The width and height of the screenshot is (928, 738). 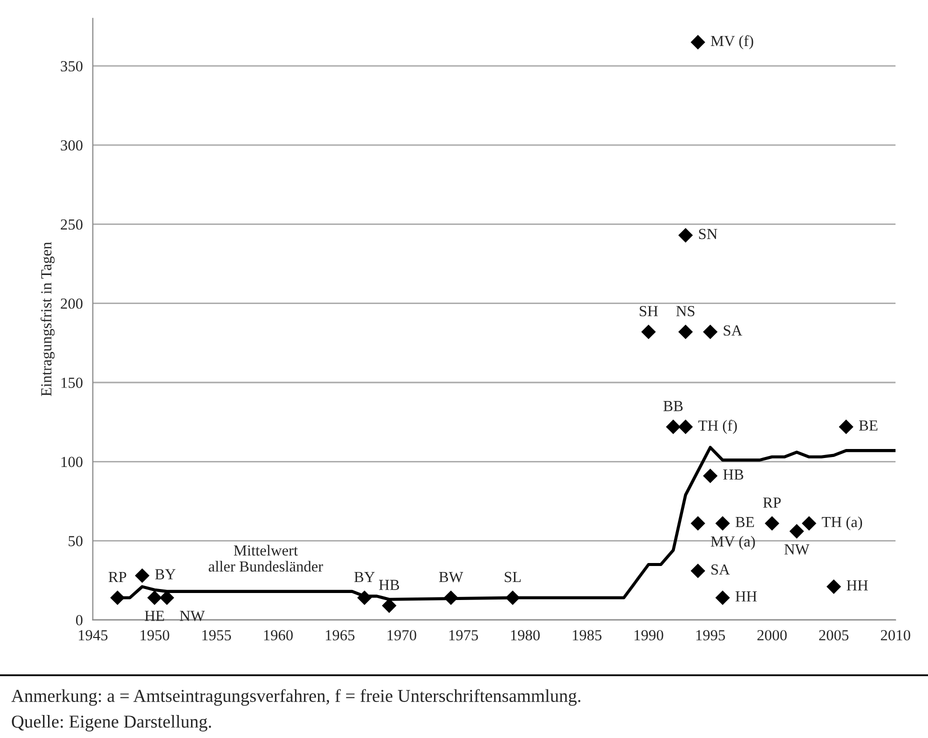 I want to click on x-tick-label: 1970, so click(x=402, y=635).